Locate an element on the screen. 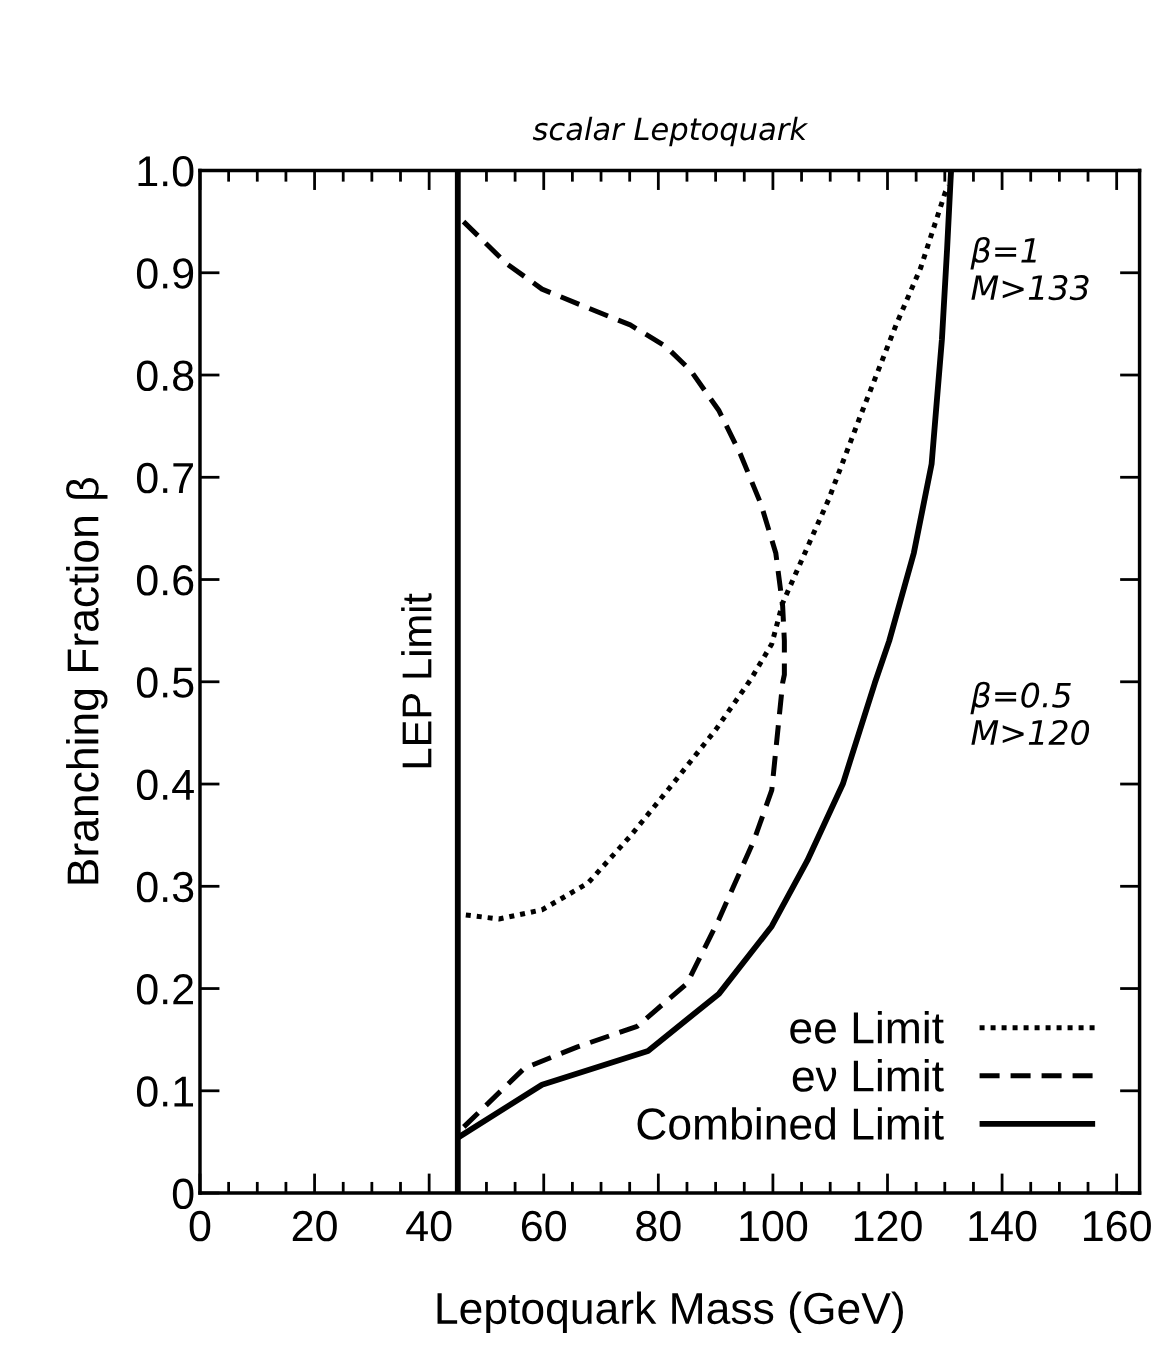 The image size is (1160, 1349). y-tick-label: 0 is located at coordinates (183, 1194).